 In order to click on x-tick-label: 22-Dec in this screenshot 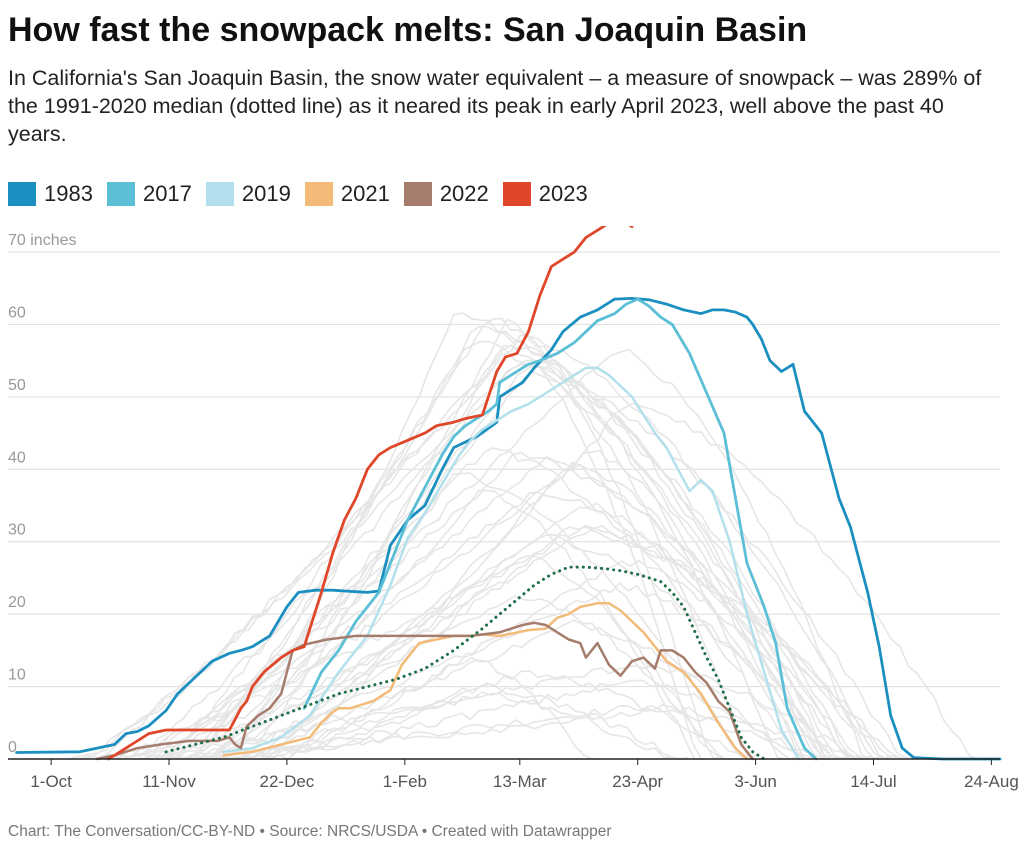, I will do `click(287, 781)`.